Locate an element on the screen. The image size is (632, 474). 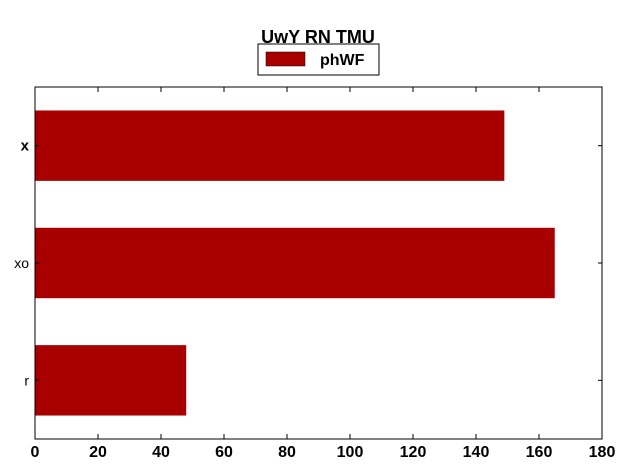
y-tick-label: xo is located at coordinates (21, 263).